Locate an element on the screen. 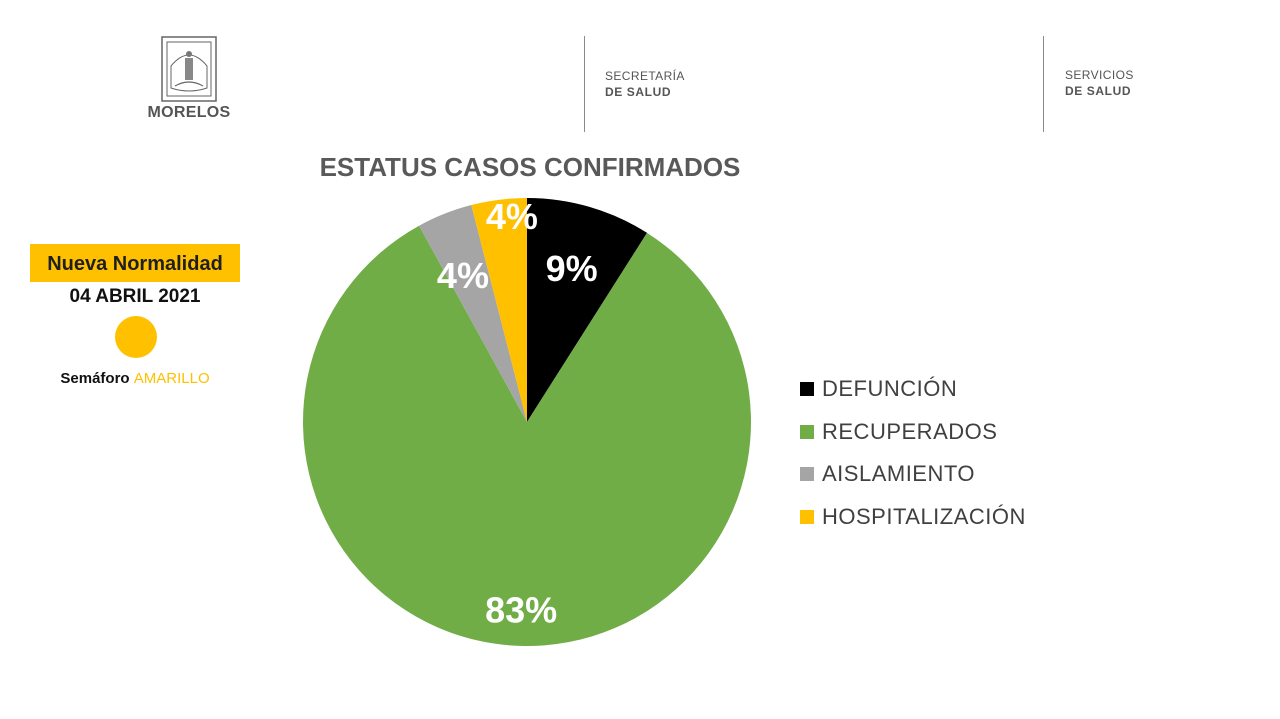 Image resolution: width=1280 pixels, height=719 pixels. status-date: 04 ABRIL 2021 is located at coordinates (135, 296).